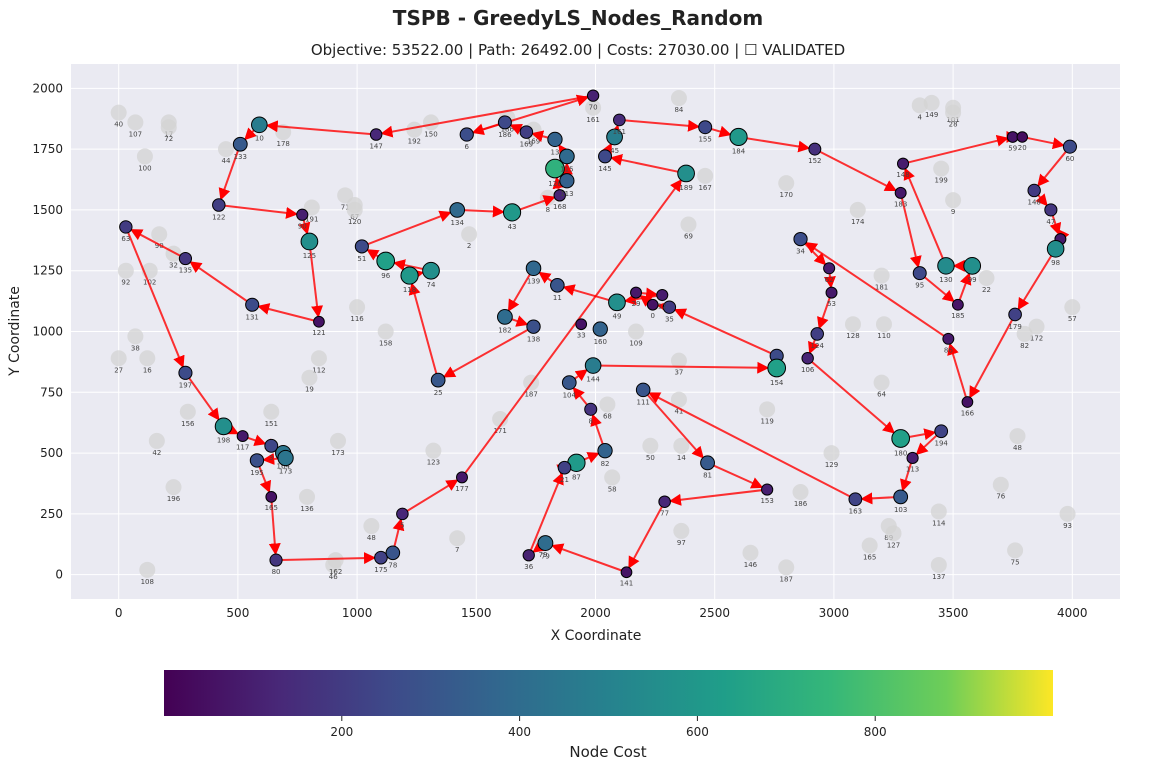  I want to click on node-label: 57, so click(1072, 319).